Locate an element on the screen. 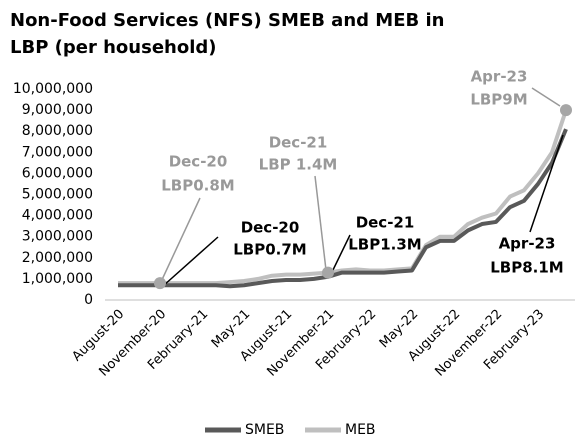 This screenshot has width=587, height=445. y-tick-label: 7,000,000 is located at coordinates (57, 152).